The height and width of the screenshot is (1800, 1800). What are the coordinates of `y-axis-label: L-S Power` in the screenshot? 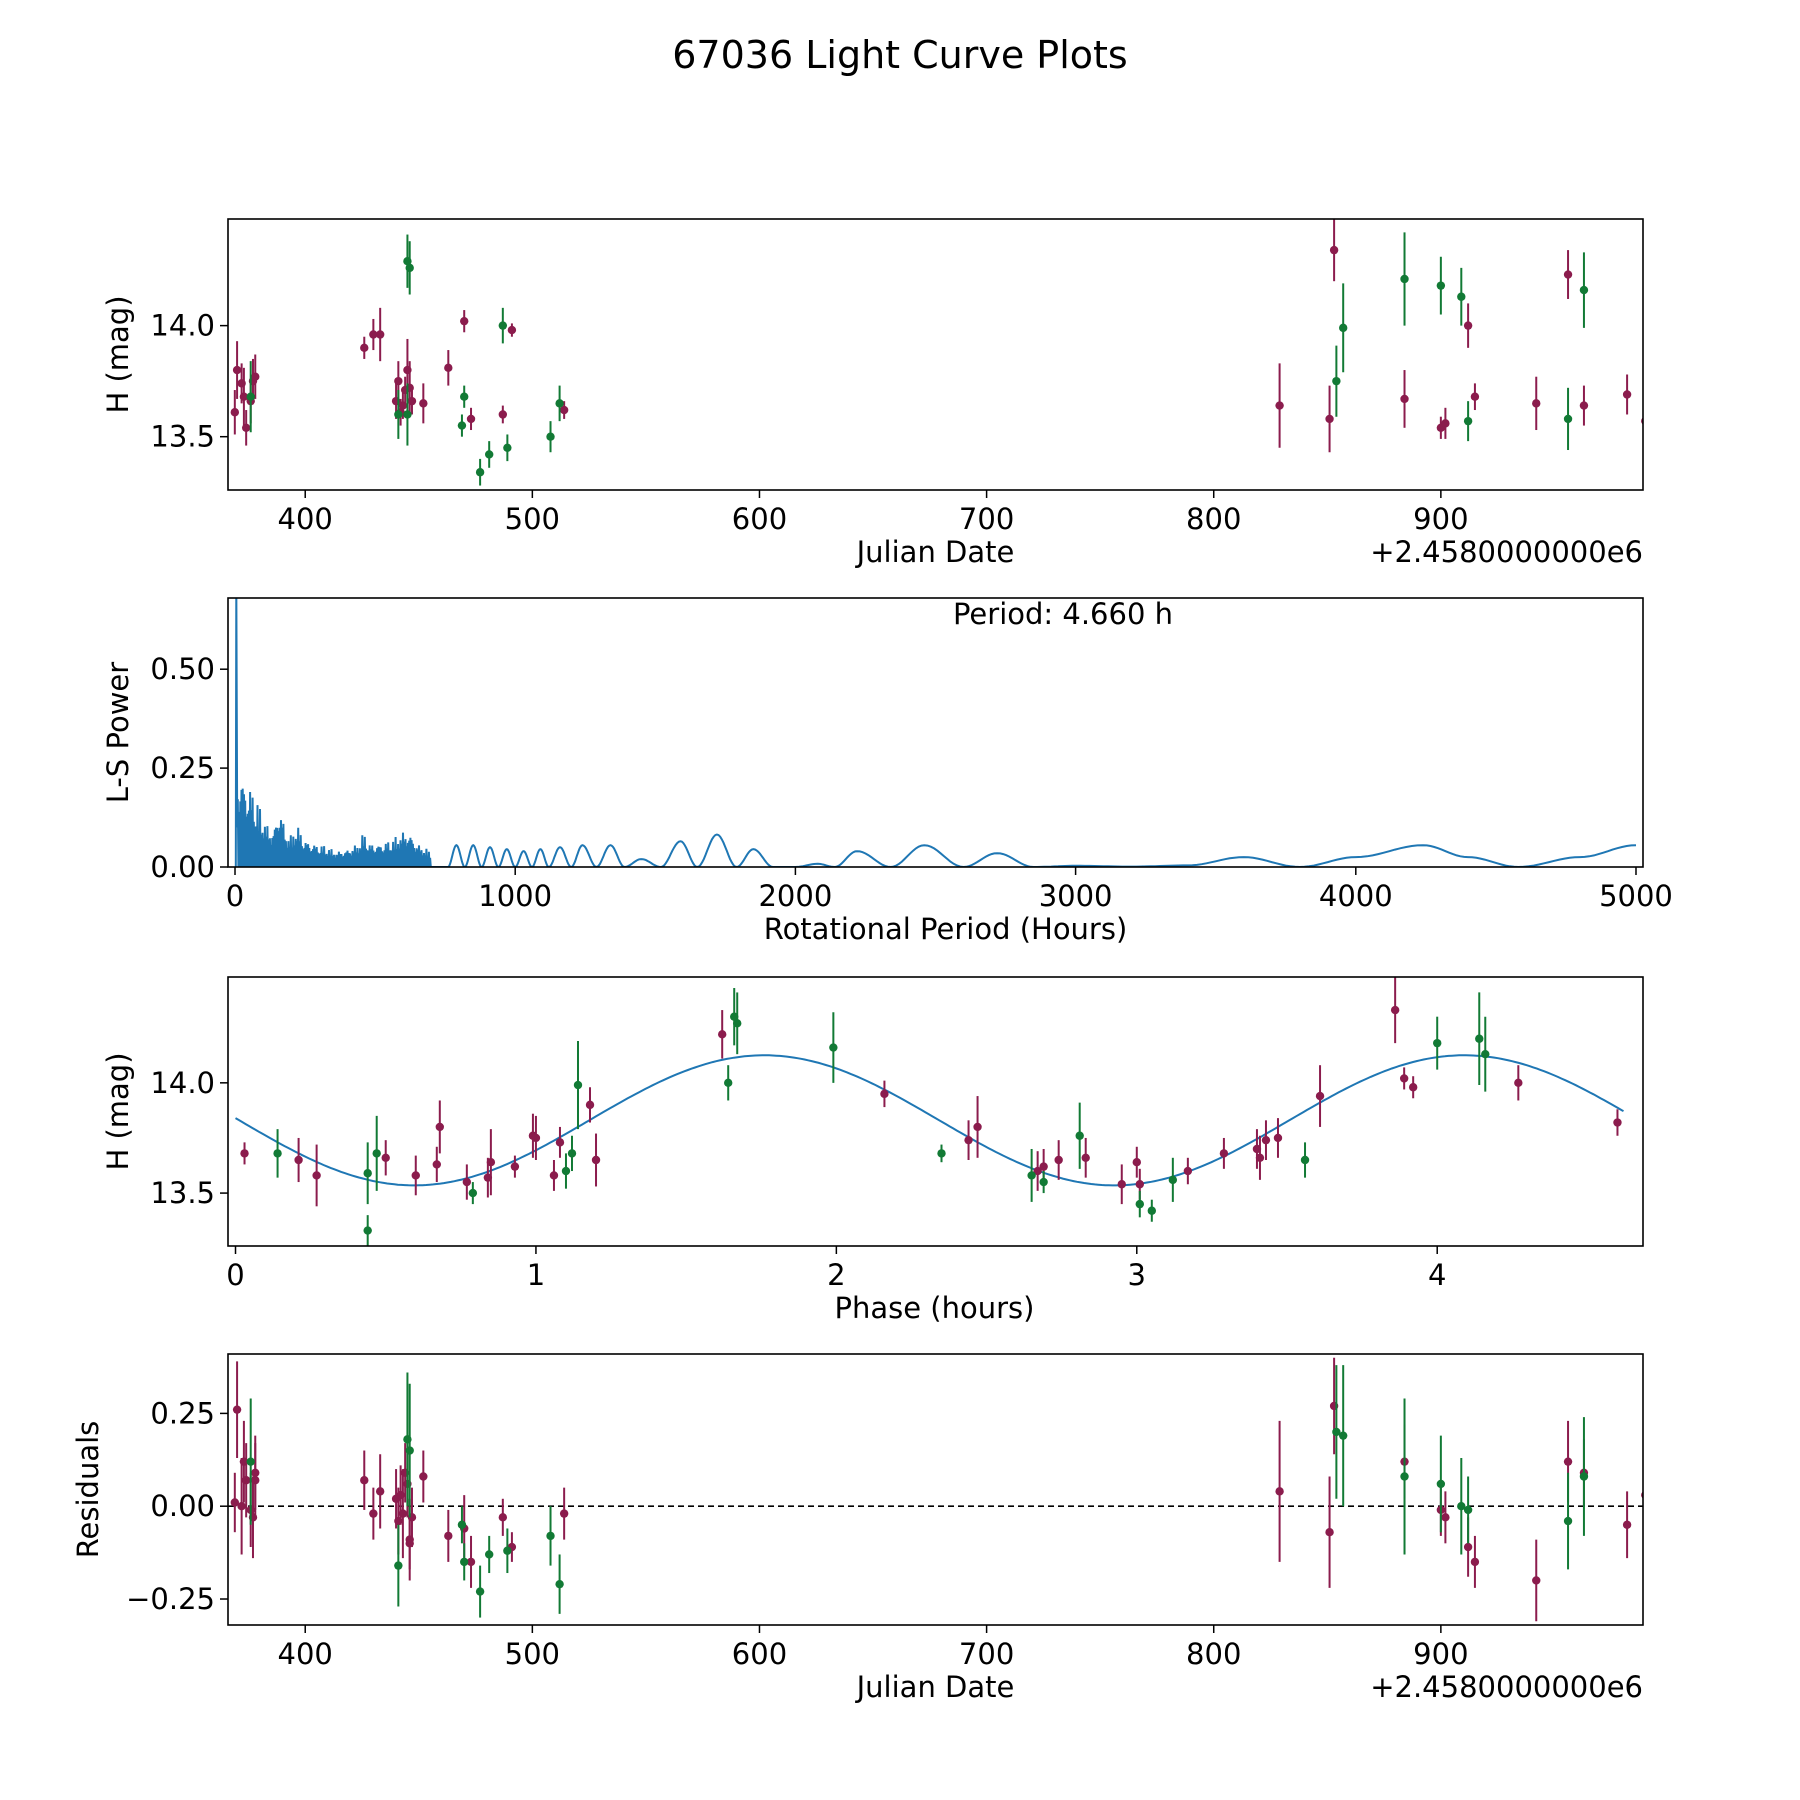 It's located at (118, 732).